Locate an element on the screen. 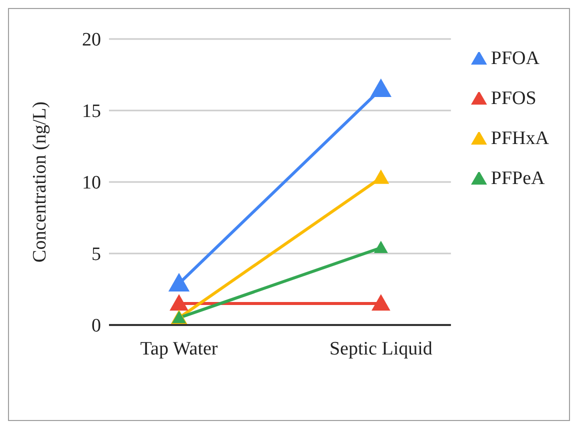 Image resolution: width=580 pixels, height=431 pixels. legend-label: PFHxA is located at coordinates (519, 138).